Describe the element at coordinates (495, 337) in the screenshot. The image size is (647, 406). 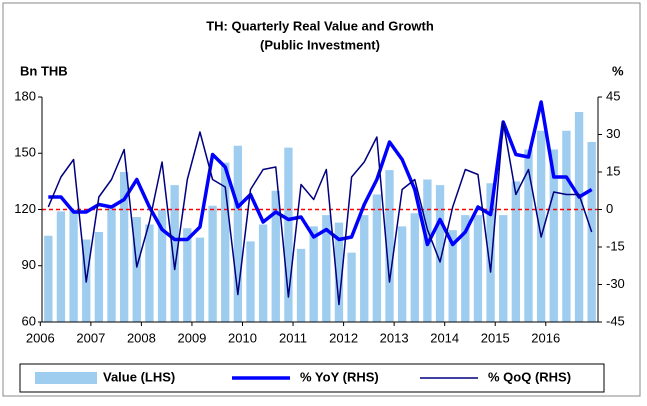
I see `x-tick-label: 2015` at that location.